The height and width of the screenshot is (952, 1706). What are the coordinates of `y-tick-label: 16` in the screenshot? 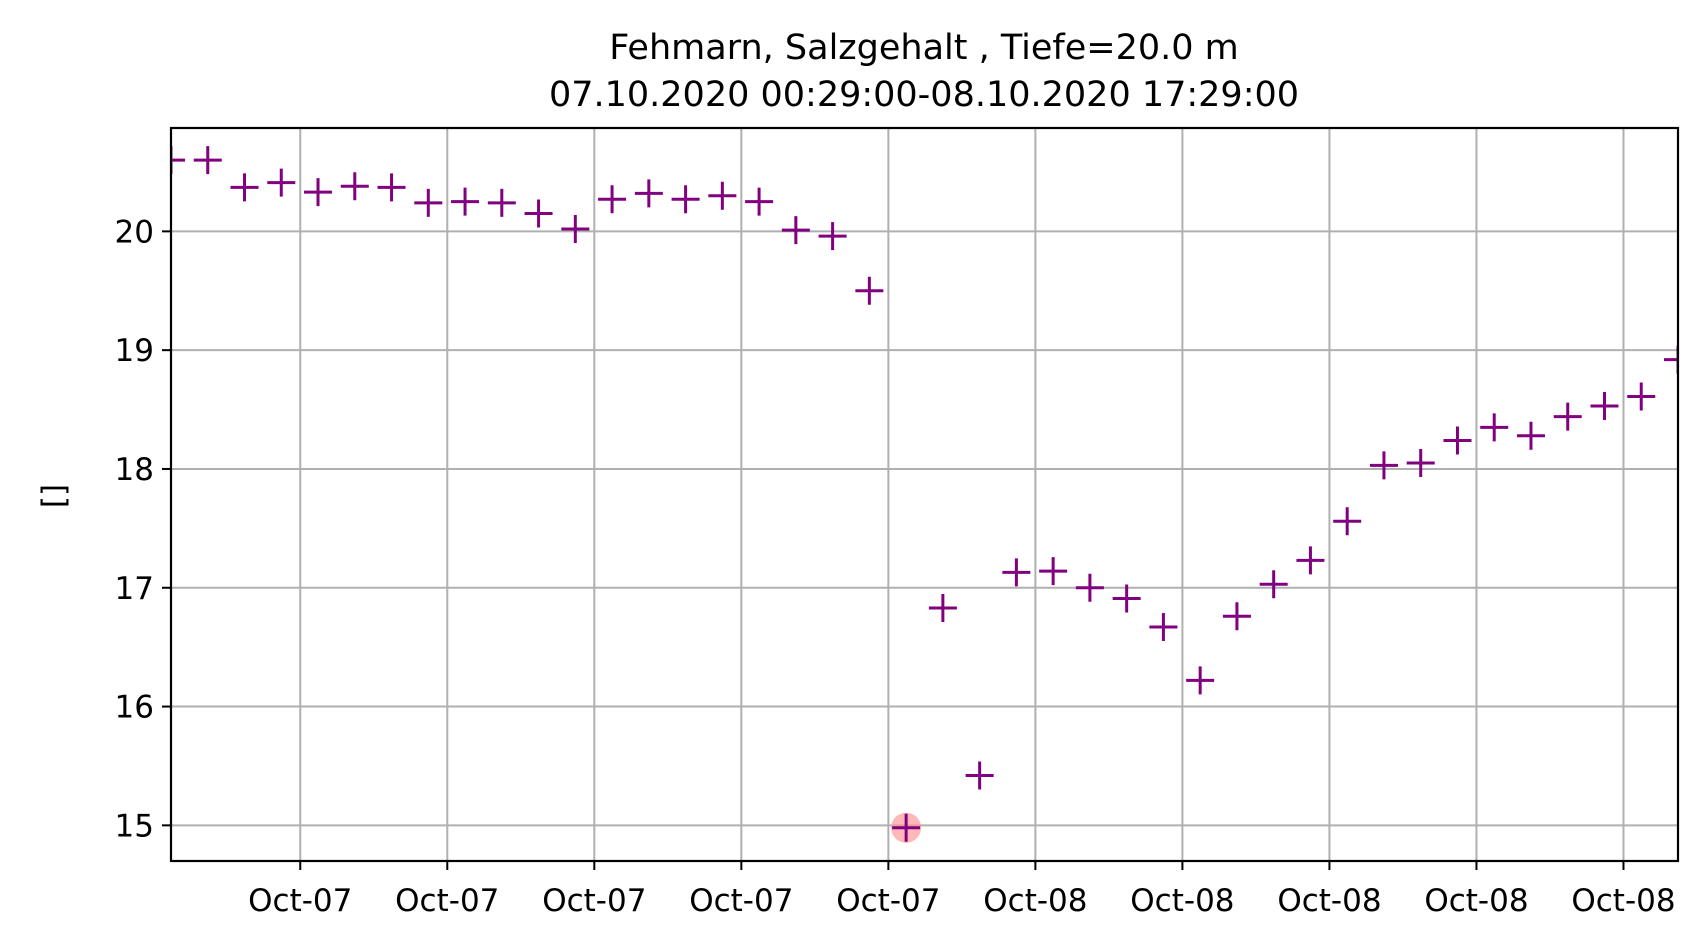 It's located at (134, 708).